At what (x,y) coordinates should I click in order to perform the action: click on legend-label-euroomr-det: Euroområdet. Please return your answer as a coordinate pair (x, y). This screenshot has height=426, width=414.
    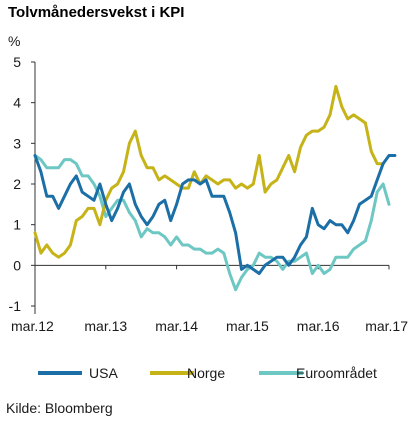
    Looking at the image, I should click on (336, 373).